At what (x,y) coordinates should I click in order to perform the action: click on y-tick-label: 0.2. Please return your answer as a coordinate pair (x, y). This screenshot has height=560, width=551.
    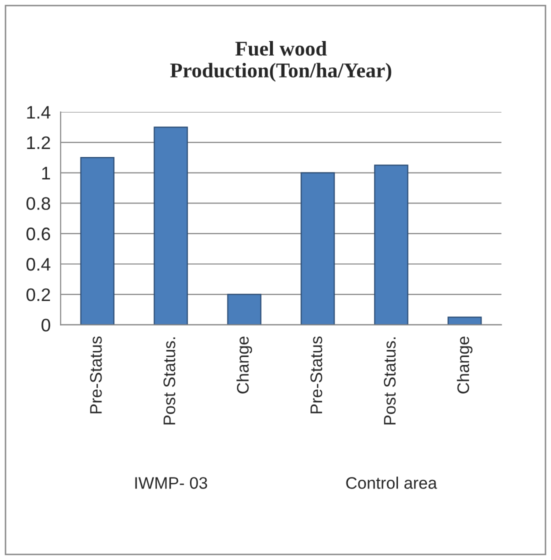
    Looking at the image, I should click on (38, 295).